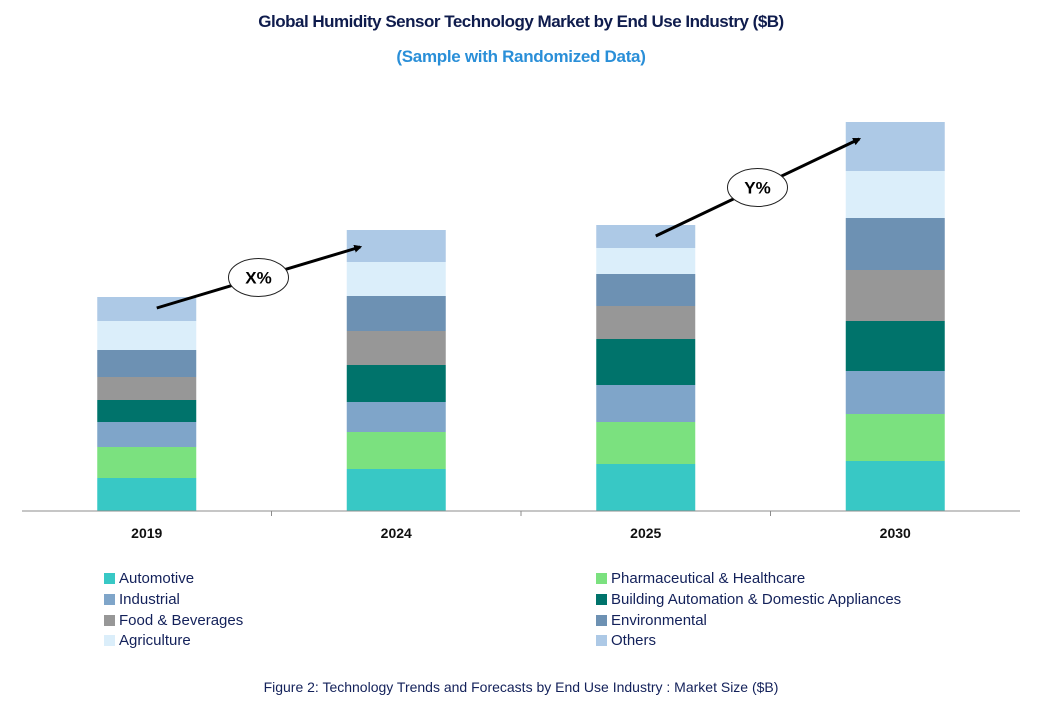 This screenshot has height=706, width=1042. I want to click on bar-segment-2024-building-automation-domestic-appliances, so click(396, 383).